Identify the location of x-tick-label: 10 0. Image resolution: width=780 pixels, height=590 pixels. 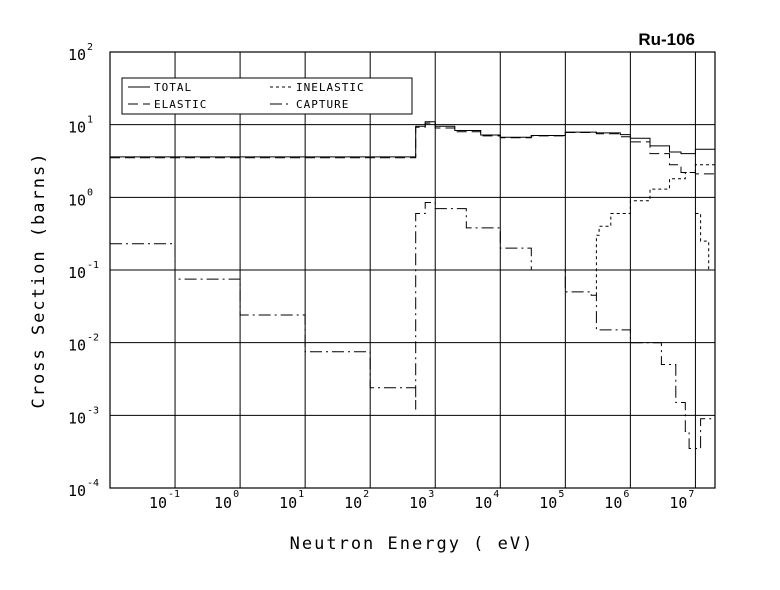
(226, 500).